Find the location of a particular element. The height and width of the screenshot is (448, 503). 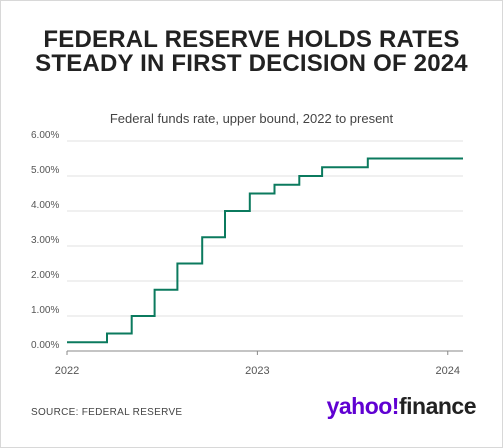

y-axis-labels: 0.00% 1.00% 2.00% 3.00% 4.00% 5.00% 6.00% is located at coordinates (45, 240).